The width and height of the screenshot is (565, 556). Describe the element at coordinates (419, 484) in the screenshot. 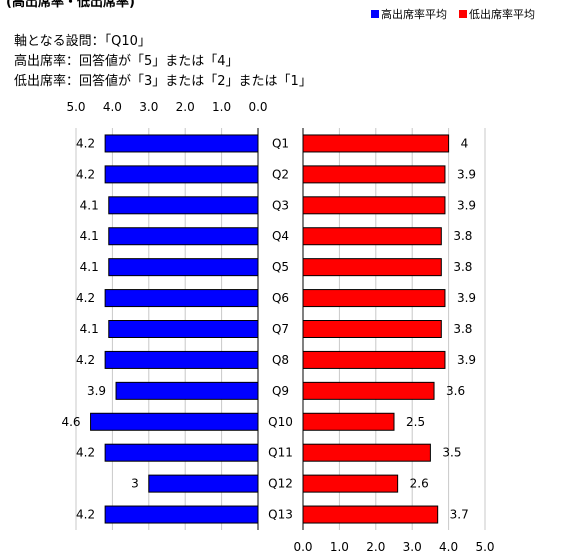

I see `data-label-low: 2.6` at that location.